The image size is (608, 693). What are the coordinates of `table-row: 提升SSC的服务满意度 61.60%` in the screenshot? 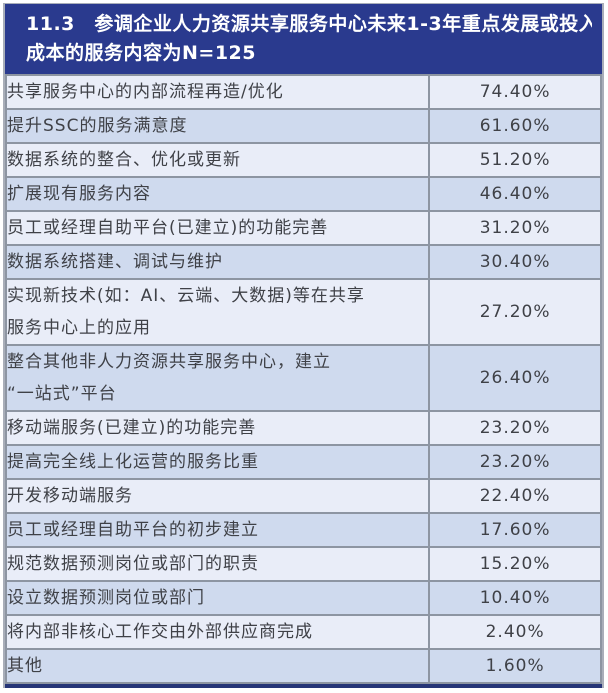 It's located at (303, 126).